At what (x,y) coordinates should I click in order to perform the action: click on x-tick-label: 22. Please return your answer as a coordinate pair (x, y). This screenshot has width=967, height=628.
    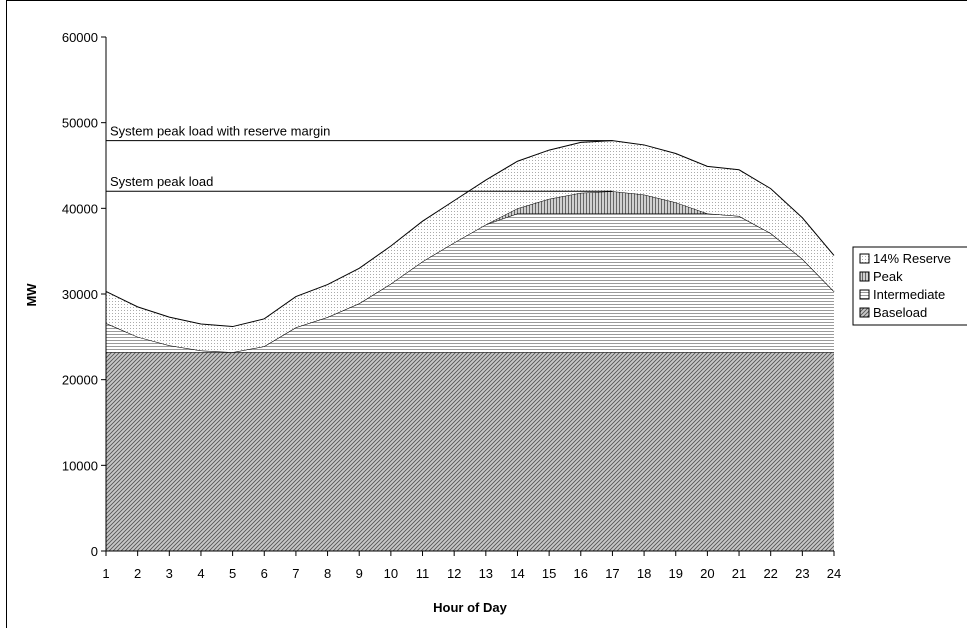
    Looking at the image, I should click on (770, 573).